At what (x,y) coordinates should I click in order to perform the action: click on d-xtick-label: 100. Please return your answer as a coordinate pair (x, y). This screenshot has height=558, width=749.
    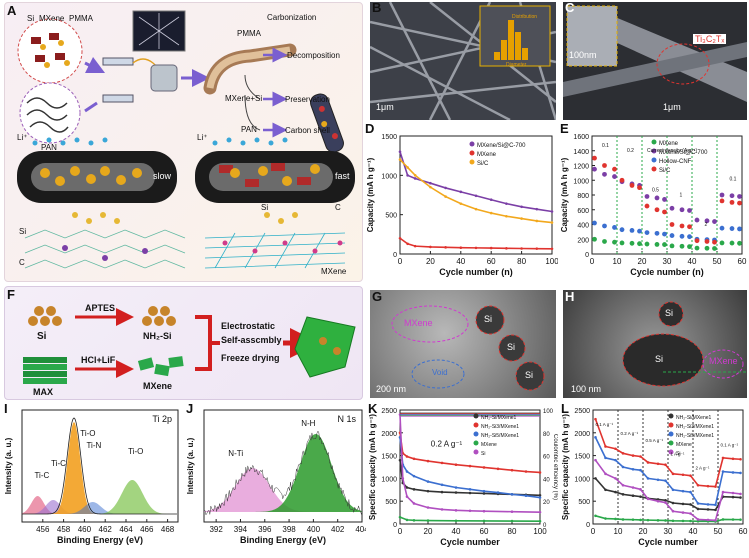
    Looking at the image, I should click on (551, 261).